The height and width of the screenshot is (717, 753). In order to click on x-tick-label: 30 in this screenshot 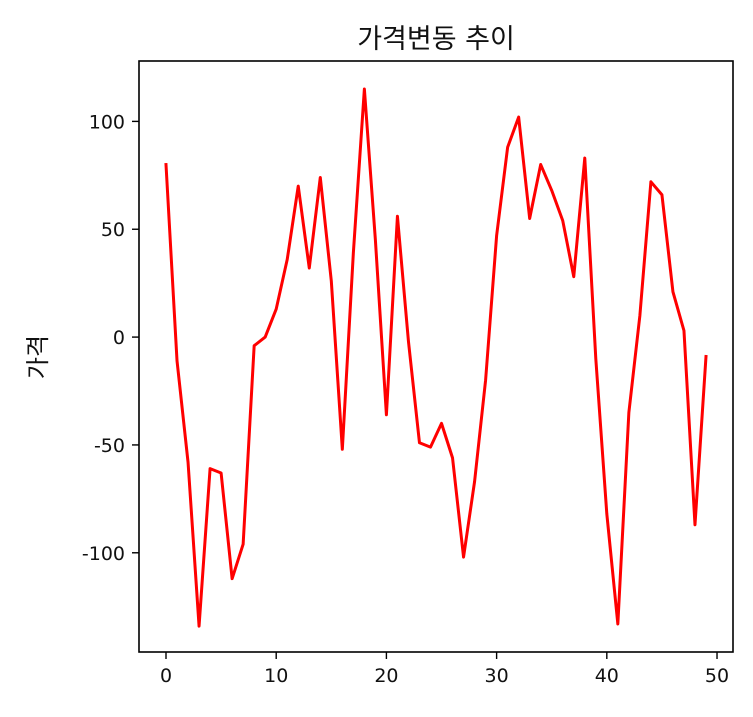, I will do `click(497, 676)`.